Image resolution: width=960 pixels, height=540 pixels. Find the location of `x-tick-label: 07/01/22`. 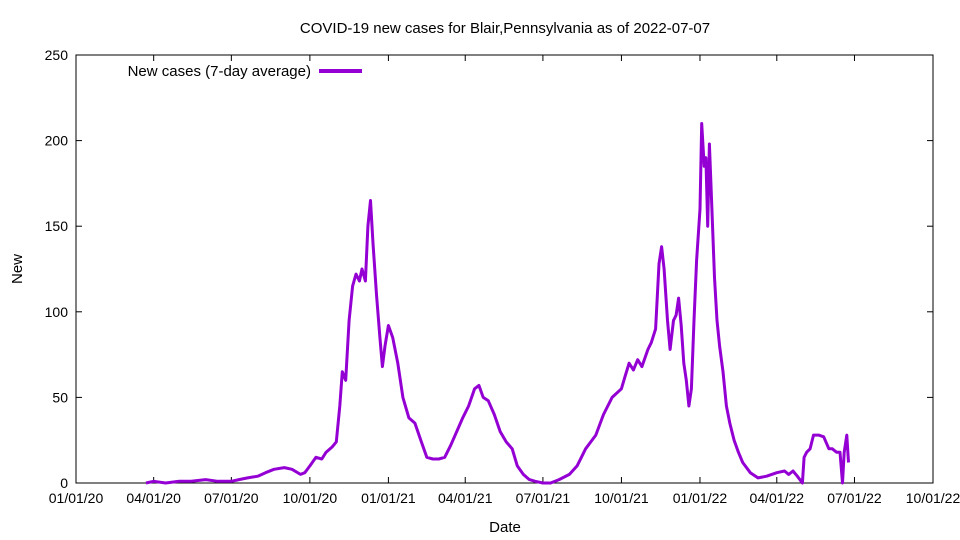

x-tick-label: 07/01/22 is located at coordinates (854, 498).